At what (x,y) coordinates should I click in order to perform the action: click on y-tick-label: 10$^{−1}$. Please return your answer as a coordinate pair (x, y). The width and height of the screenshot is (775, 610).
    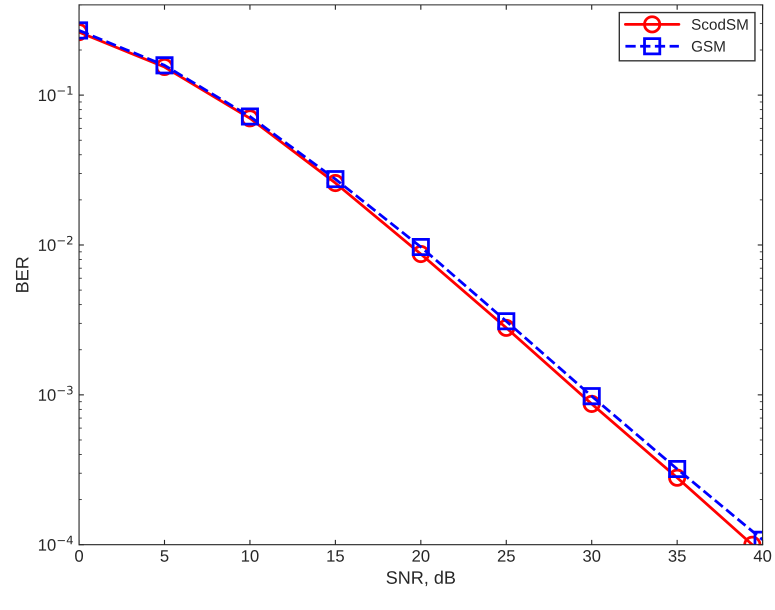
    Looking at the image, I should click on (55, 94).